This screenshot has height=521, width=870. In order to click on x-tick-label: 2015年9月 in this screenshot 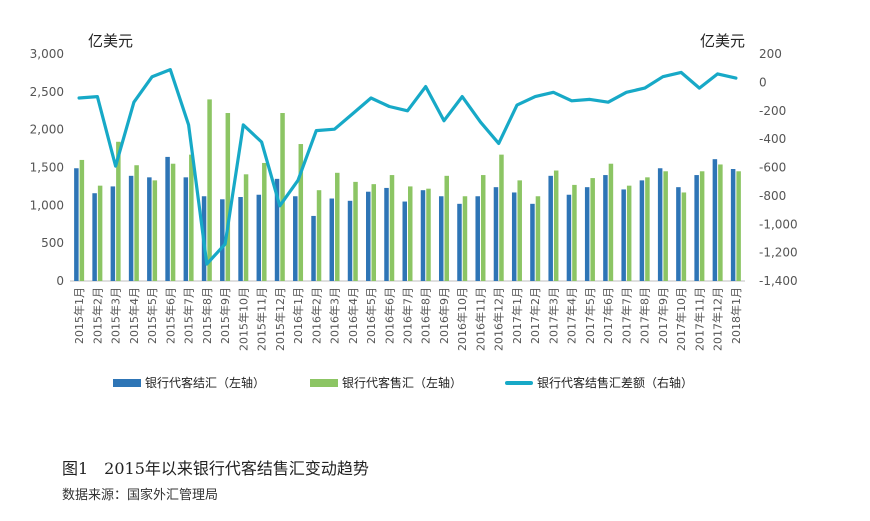, I will do `click(225, 315)`.